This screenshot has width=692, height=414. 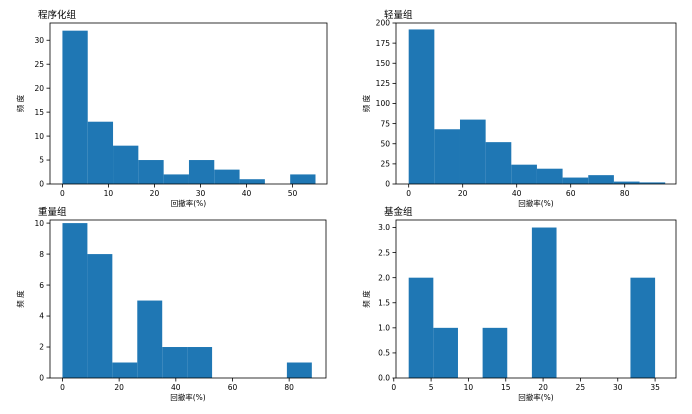 What do you see at coordinates (384, 328) in the screenshot?
I see `y-tick-label: 1.0` at bounding box center [384, 328].